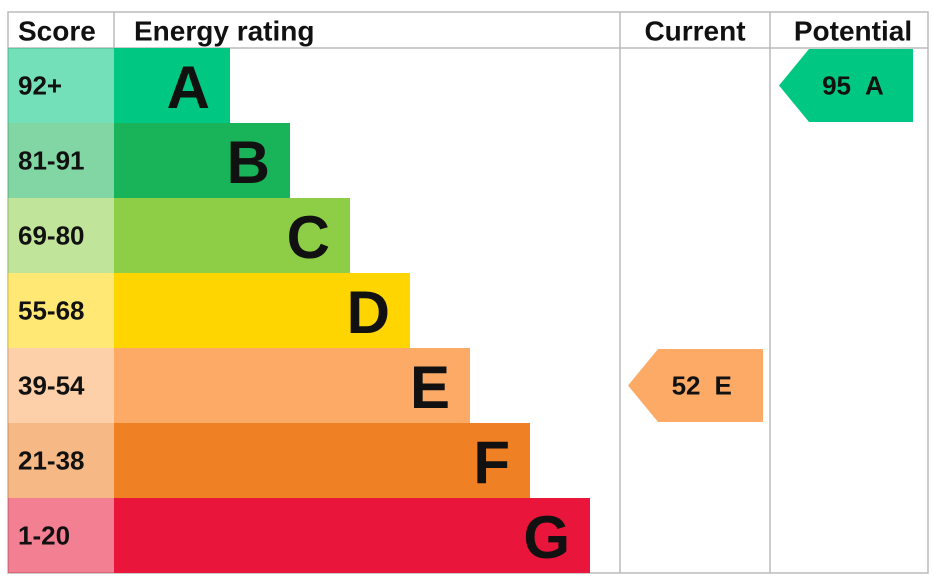 This screenshot has height=580, width=934. What do you see at coordinates (874, 86) in the screenshot?
I see `potential-letter: A` at bounding box center [874, 86].